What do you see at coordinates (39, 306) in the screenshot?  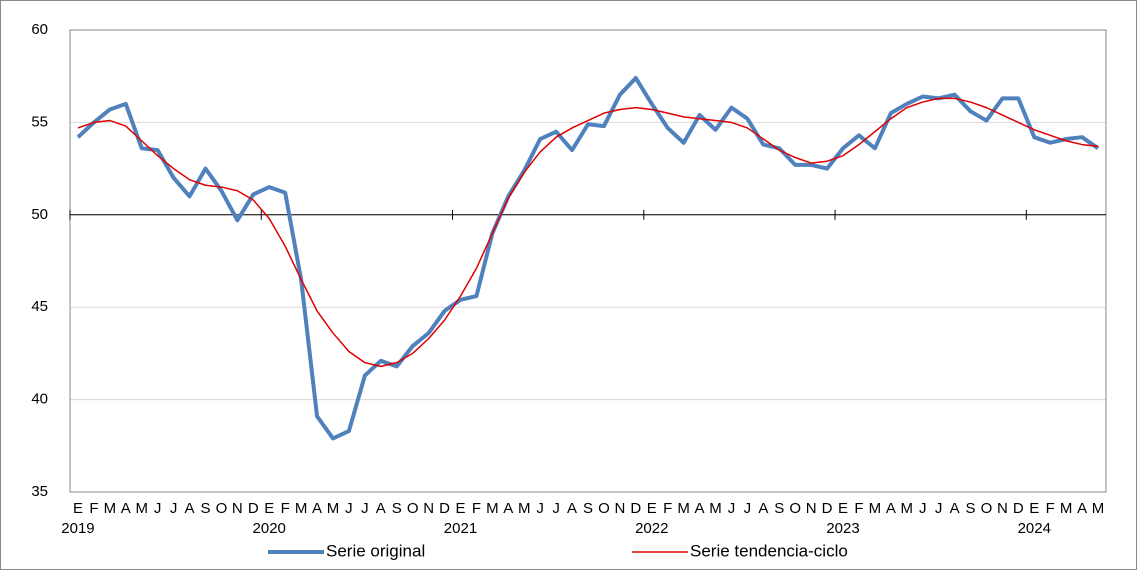 I see `y-tick-label: 45` at bounding box center [39, 306].